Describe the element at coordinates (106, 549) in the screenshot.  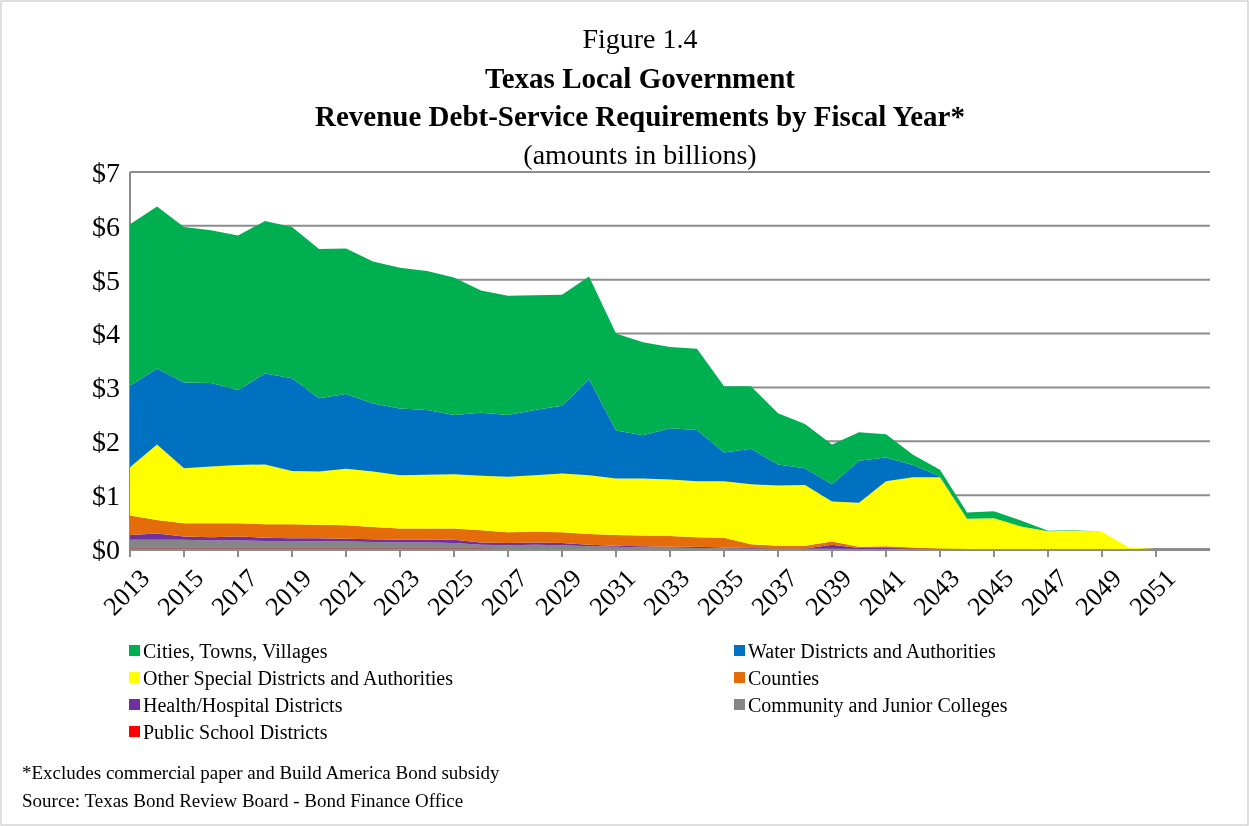
I see `y-tick-label: $0` at that location.